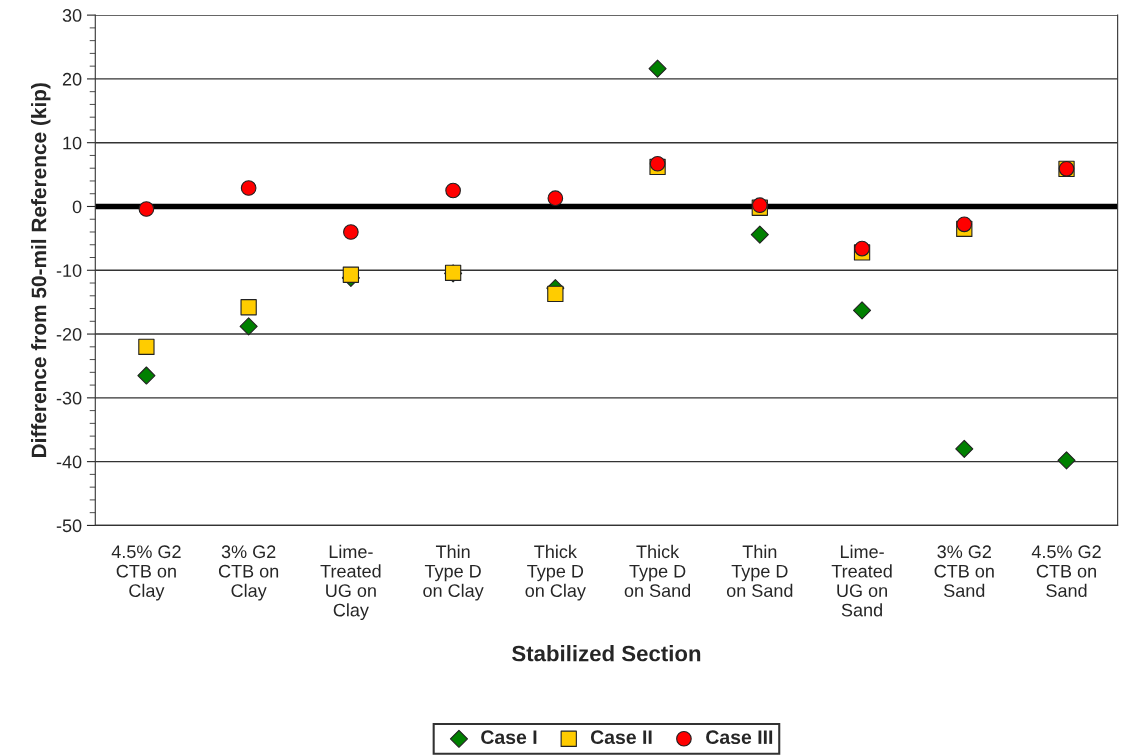  Describe the element at coordinates (69, 526) in the screenshot. I see `y-tick-label: -50` at that location.